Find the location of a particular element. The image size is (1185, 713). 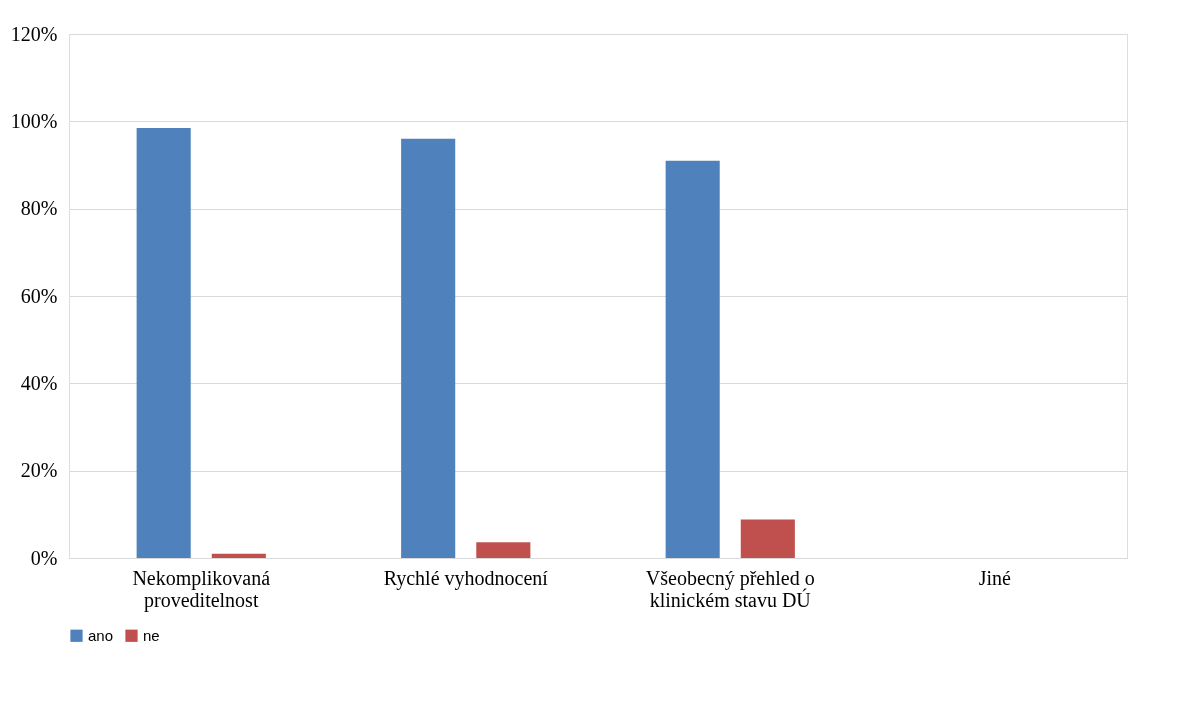

x-tick-label: Nekomplikovaná proveditelnost is located at coordinates (201, 589).